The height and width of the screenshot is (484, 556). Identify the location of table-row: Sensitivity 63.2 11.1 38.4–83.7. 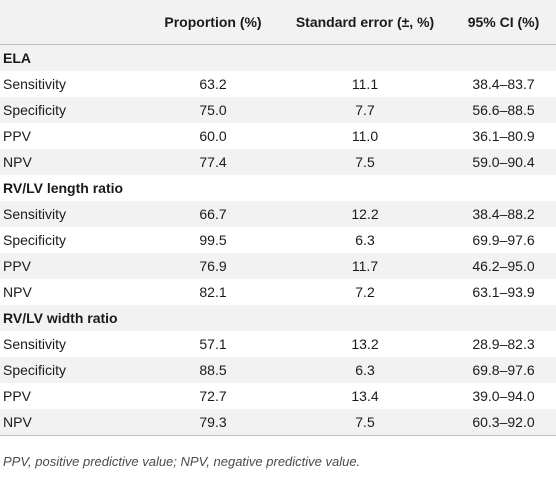
(278, 84).